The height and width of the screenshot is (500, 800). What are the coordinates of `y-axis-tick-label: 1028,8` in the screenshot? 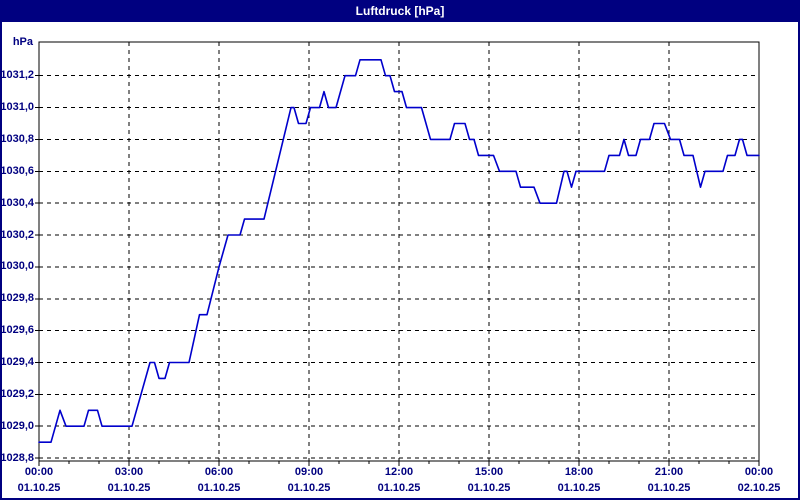 It's located at (17, 457).